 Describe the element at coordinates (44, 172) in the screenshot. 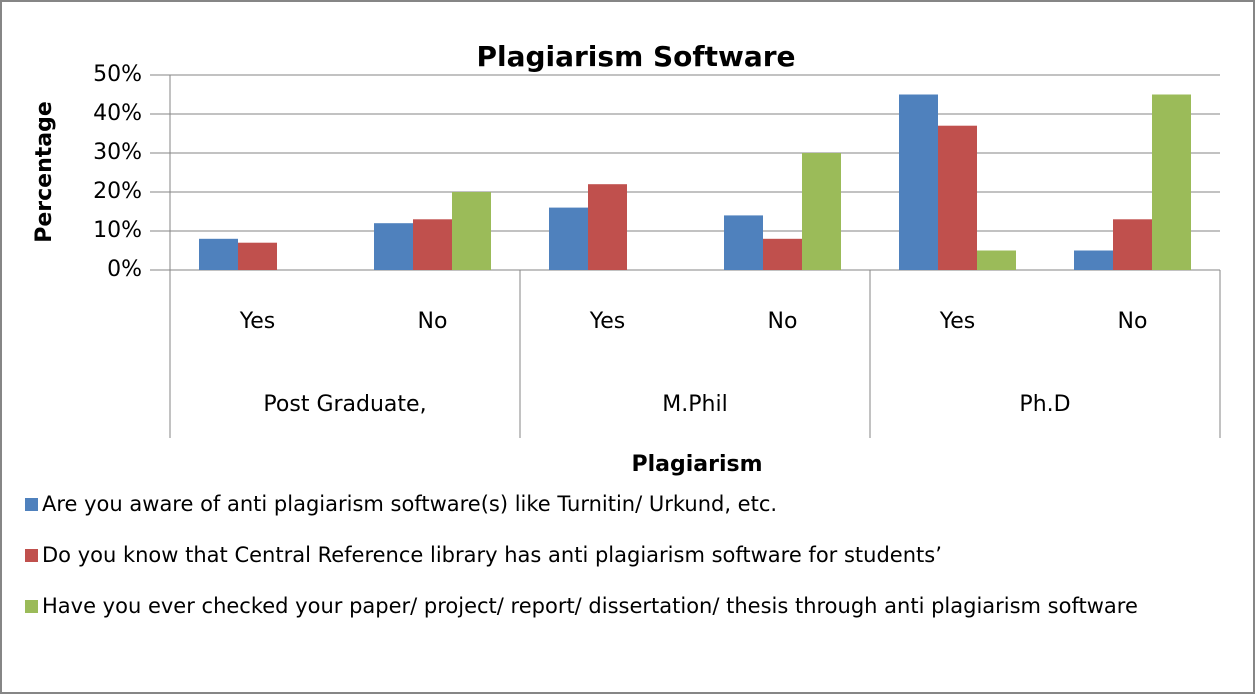

I see `y-axis-title: Percentage` at that location.